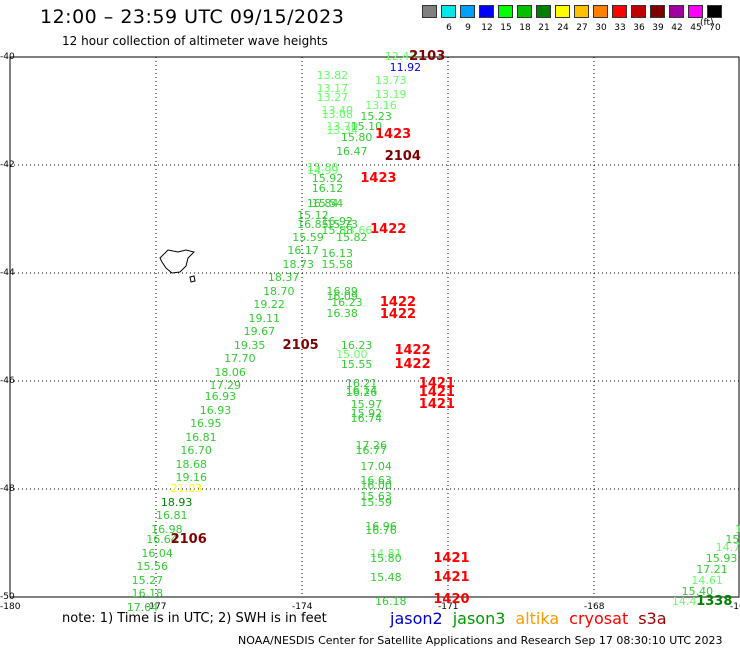 This screenshot has height=654, width=740. I want to click on wave-height-value: 16.04, so click(157, 553).